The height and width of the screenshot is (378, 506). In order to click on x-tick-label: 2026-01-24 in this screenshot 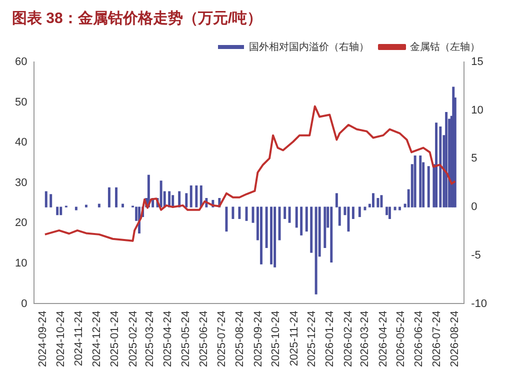, I will do `click(330, 339)`.